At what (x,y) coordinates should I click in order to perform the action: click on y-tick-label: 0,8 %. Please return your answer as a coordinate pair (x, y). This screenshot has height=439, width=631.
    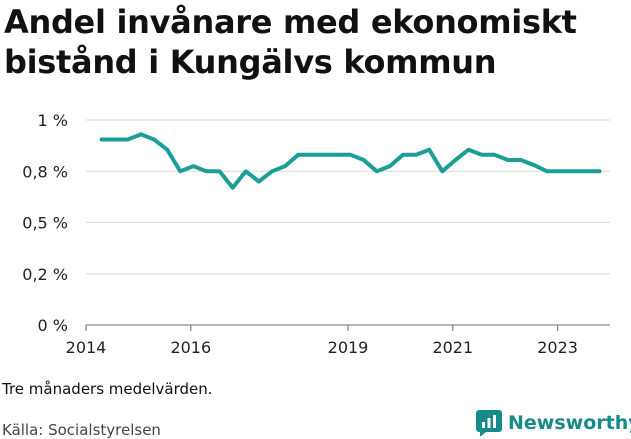
    Looking at the image, I should click on (45, 171).